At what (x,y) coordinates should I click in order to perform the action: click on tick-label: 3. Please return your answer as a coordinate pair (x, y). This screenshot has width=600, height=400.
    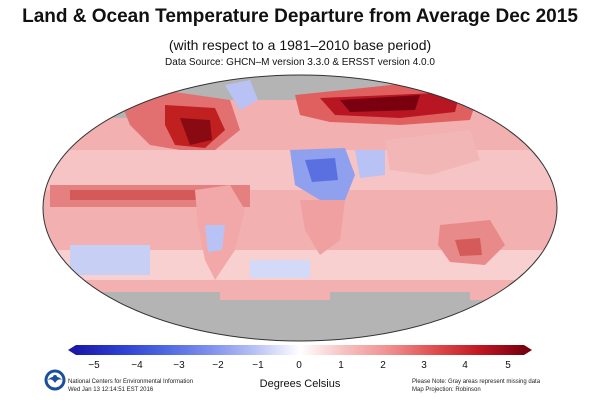
    Looking at the image, I should click on (424, 365).